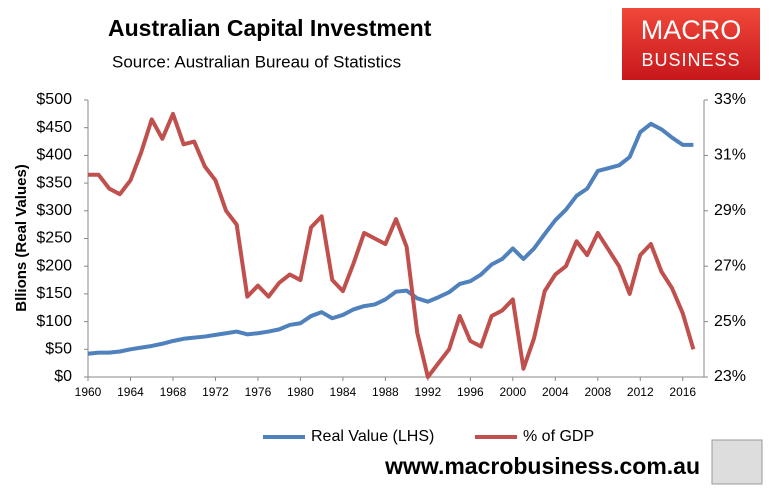 This screenshot has width=780, height=494. Describe the element at coordinates (555, 392) in the screenshot. I see `x-tick-label: 2004` at that location.